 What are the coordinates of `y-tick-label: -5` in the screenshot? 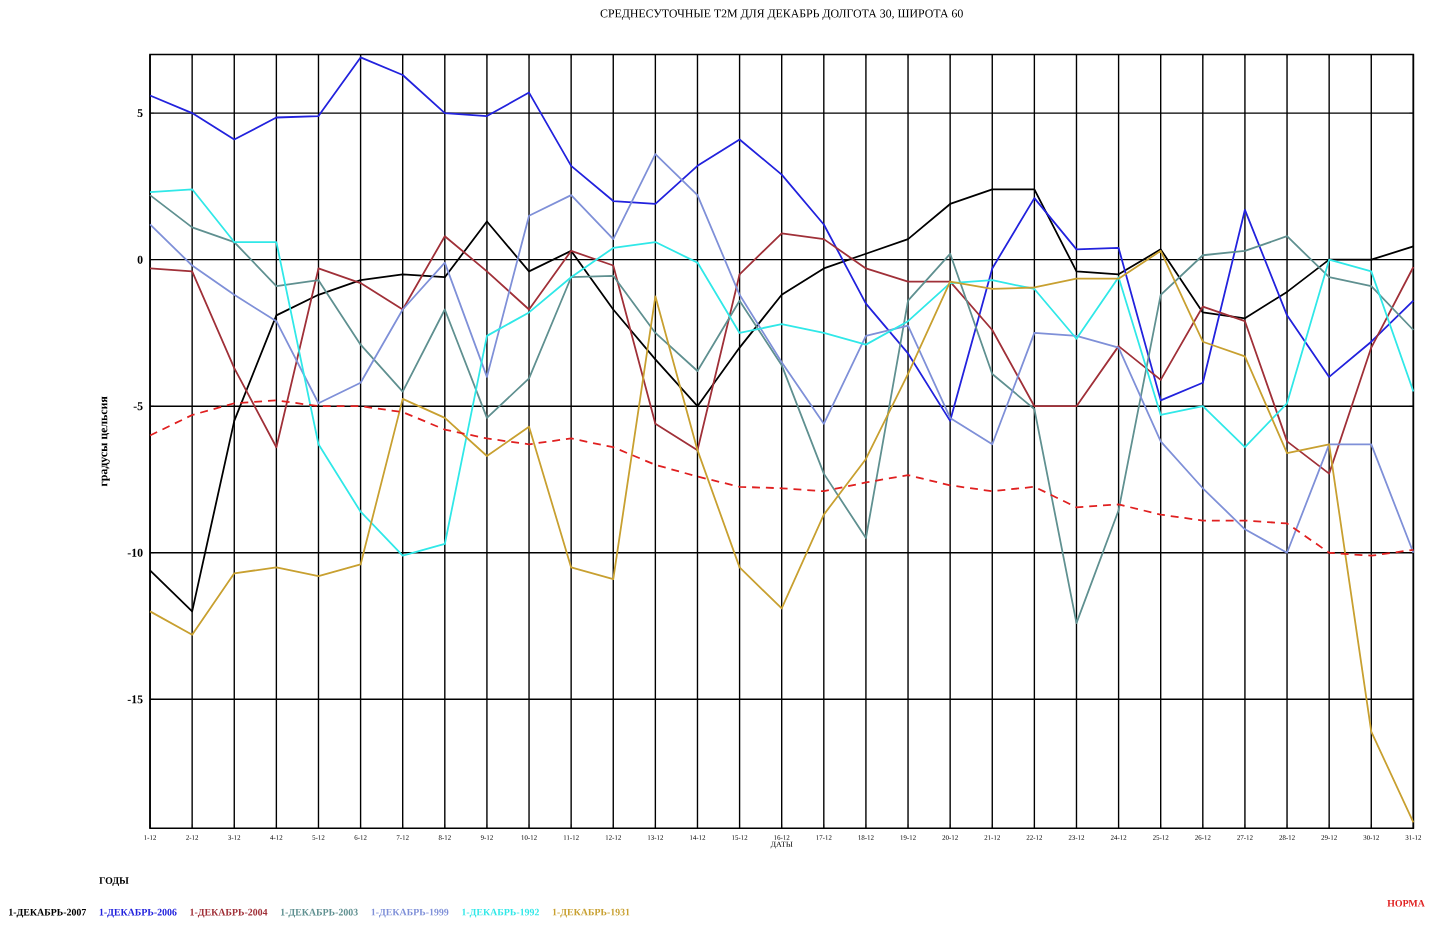 It's located at (138, 406).